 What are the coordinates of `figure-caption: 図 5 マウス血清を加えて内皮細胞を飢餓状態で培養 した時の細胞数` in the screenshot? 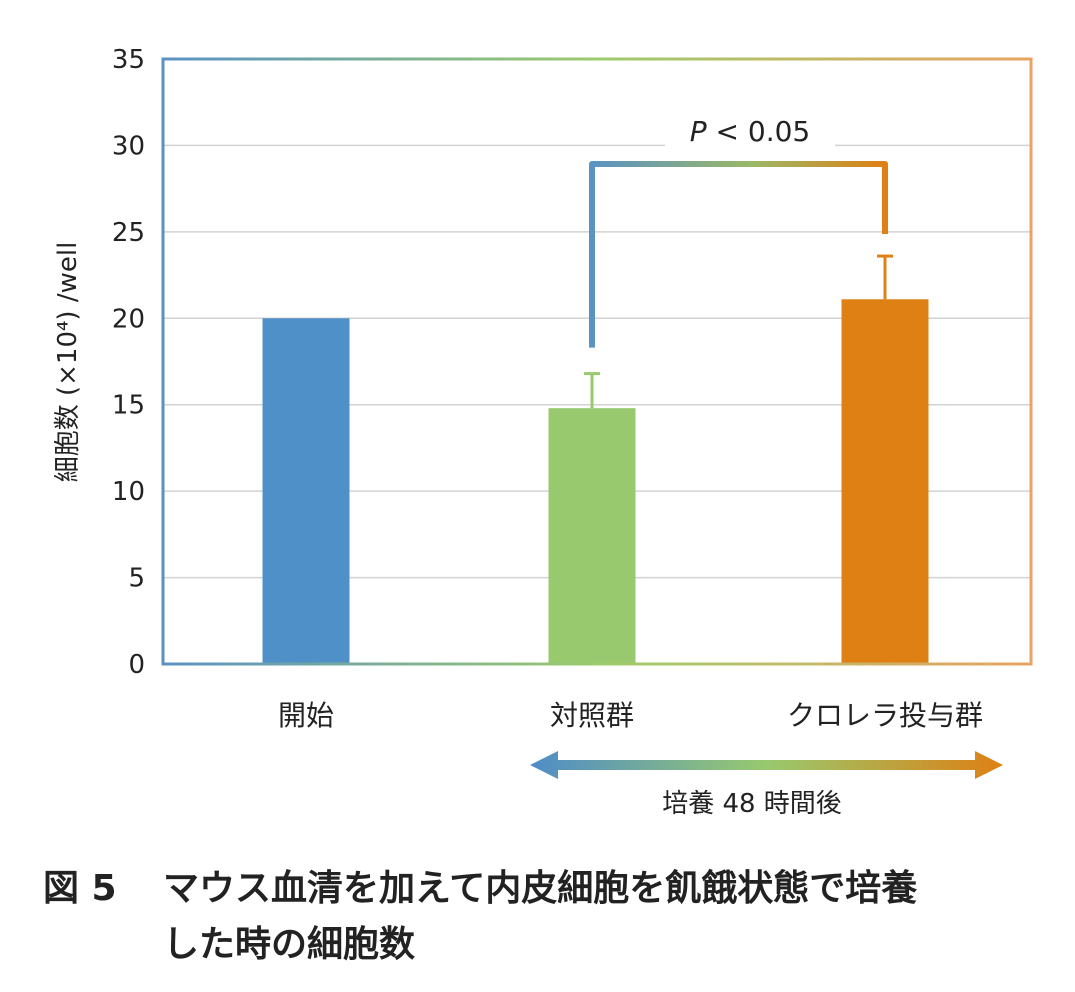 It's located at (480, 916).